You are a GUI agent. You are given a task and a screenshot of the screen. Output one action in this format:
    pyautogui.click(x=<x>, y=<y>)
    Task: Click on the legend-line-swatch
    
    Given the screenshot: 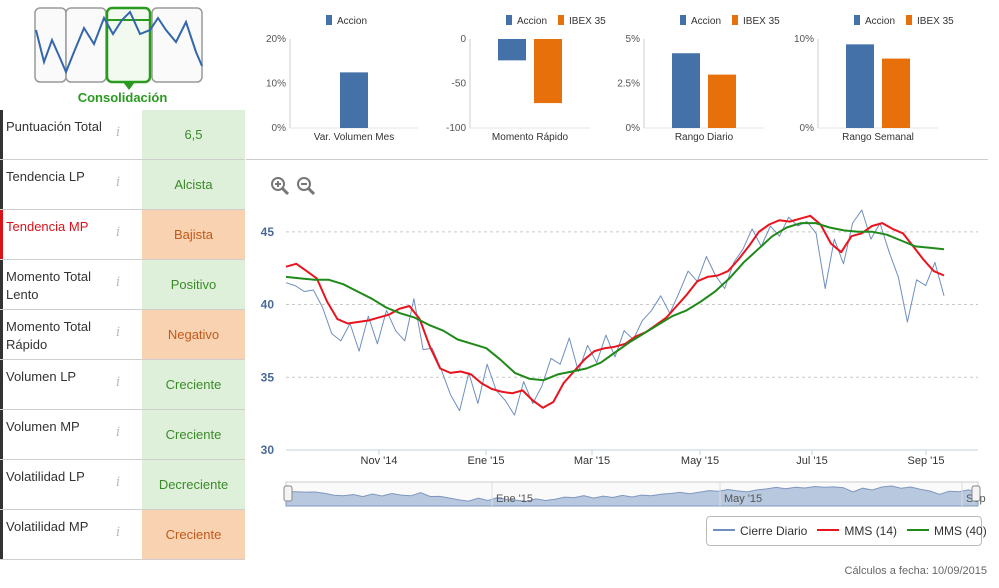 What is the action you would take?
    pyautogui.click(x=918, y=530)
    